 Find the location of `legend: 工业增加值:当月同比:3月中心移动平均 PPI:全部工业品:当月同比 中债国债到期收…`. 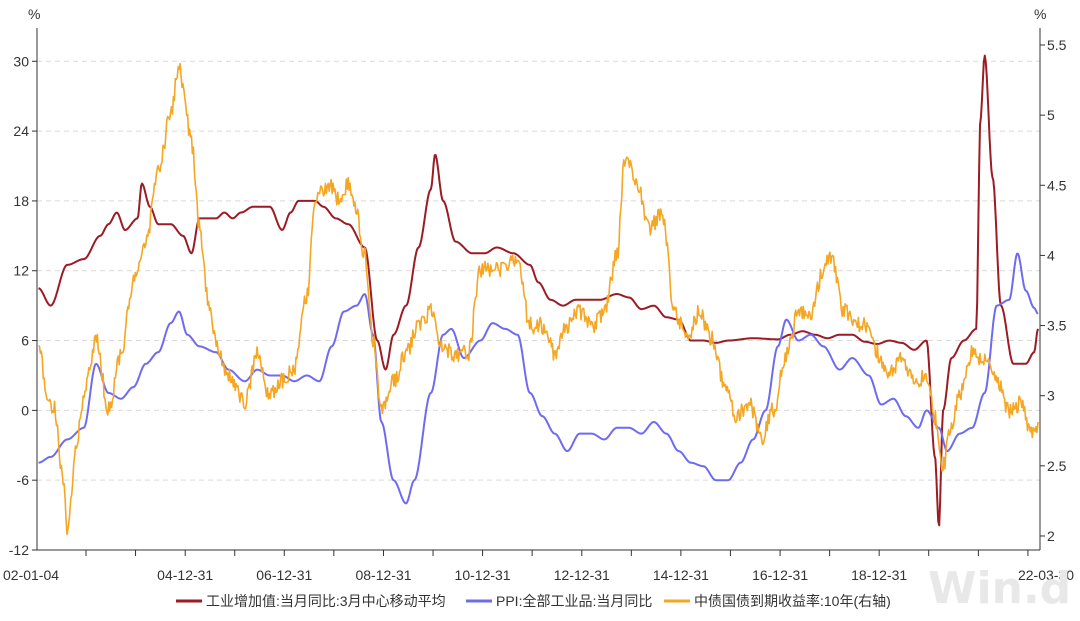

legend: 工业增加值:当月同比:3月中心移动平均 PPI:全部工业品:当月同比 中债国债到期收… is located at coordinates (533, 601).